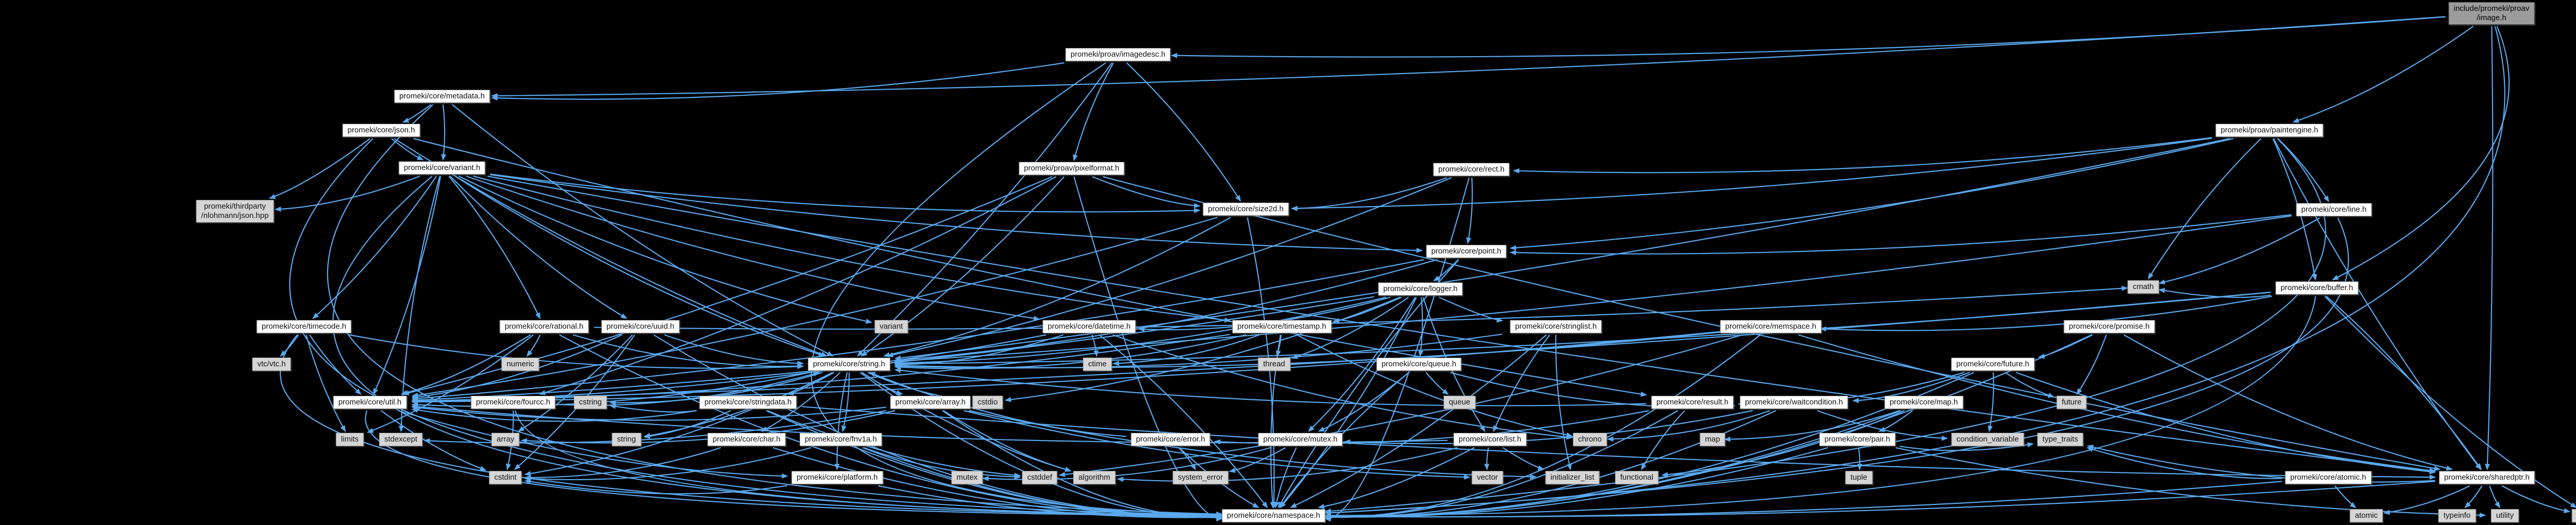 Image resolution: width=2576 pixels, height=525 pixels. What do you see at coordinates (1688, 426) in the screenshot?
I see `edge-waitcondition-to-chrono` at bounding box center [1688, 426].